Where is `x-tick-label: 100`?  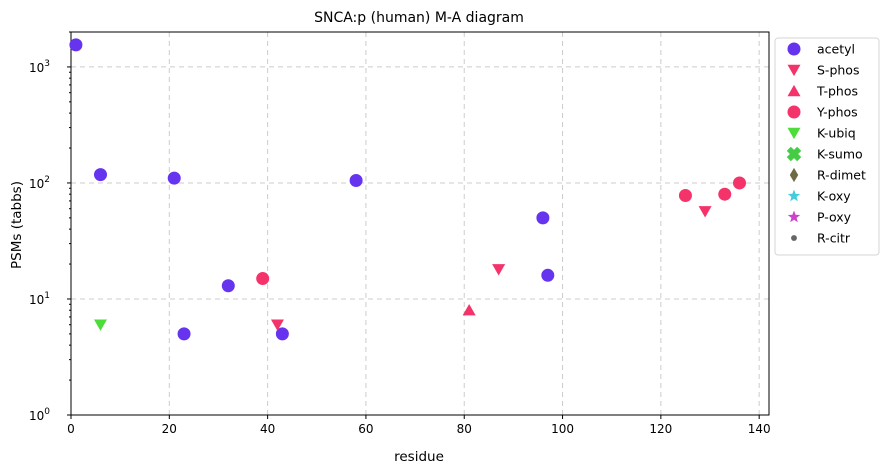
x-tick-label: 100 is located at coordinates (562, 429).